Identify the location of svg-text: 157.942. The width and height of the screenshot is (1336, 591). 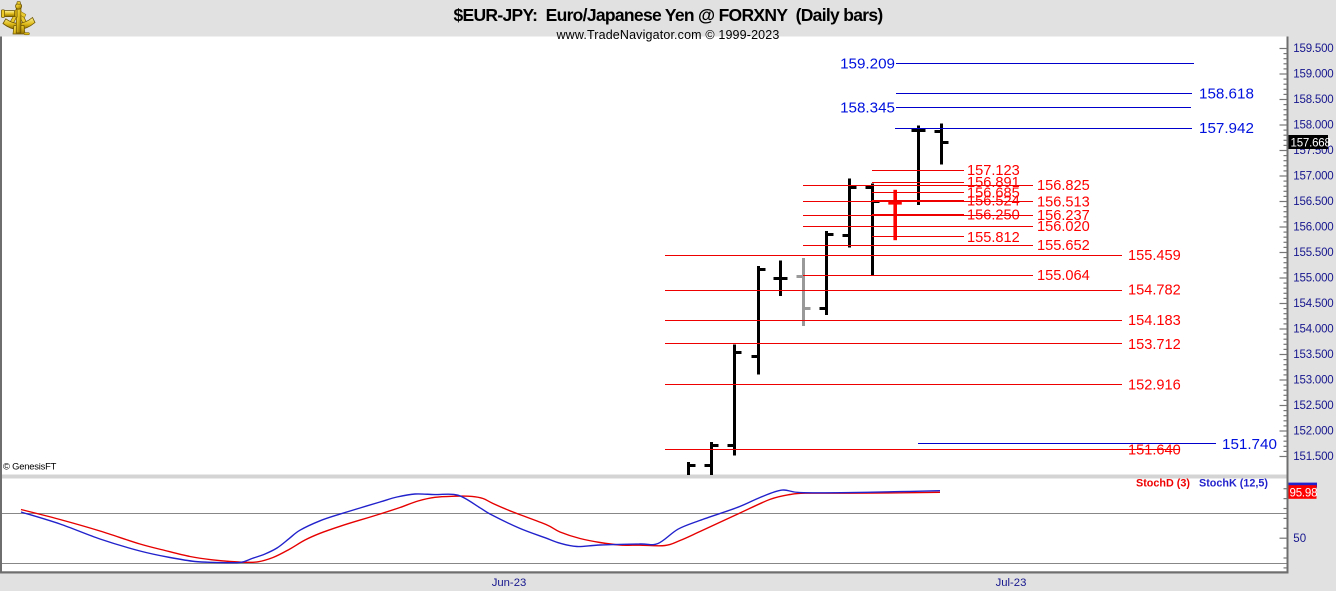
(1226, 128).